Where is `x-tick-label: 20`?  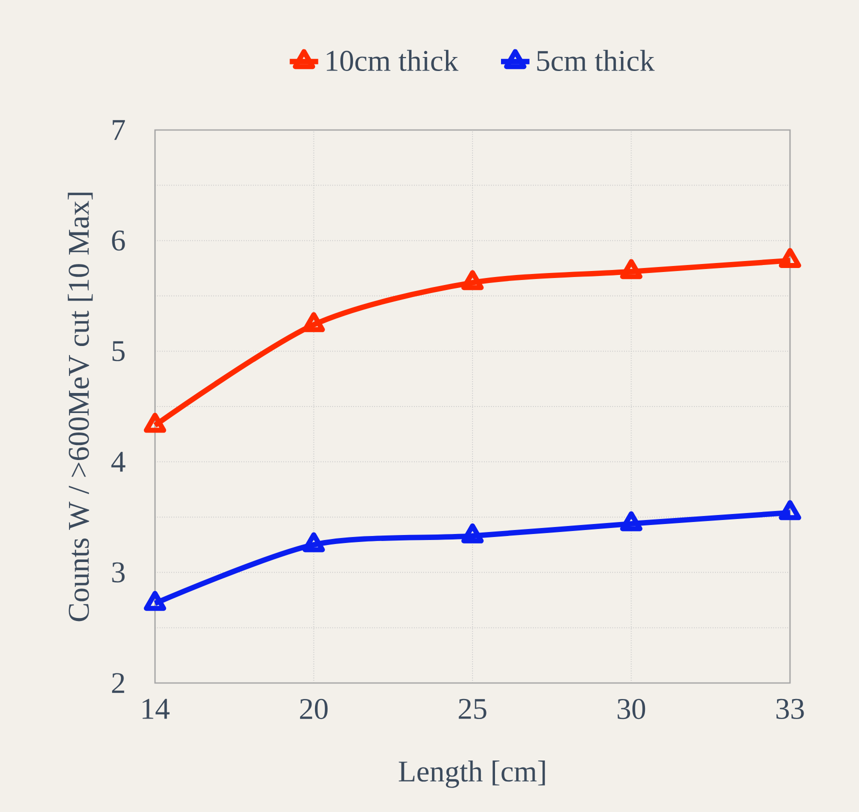 x-tick-label: 20 is located at coordinates (314, 709).